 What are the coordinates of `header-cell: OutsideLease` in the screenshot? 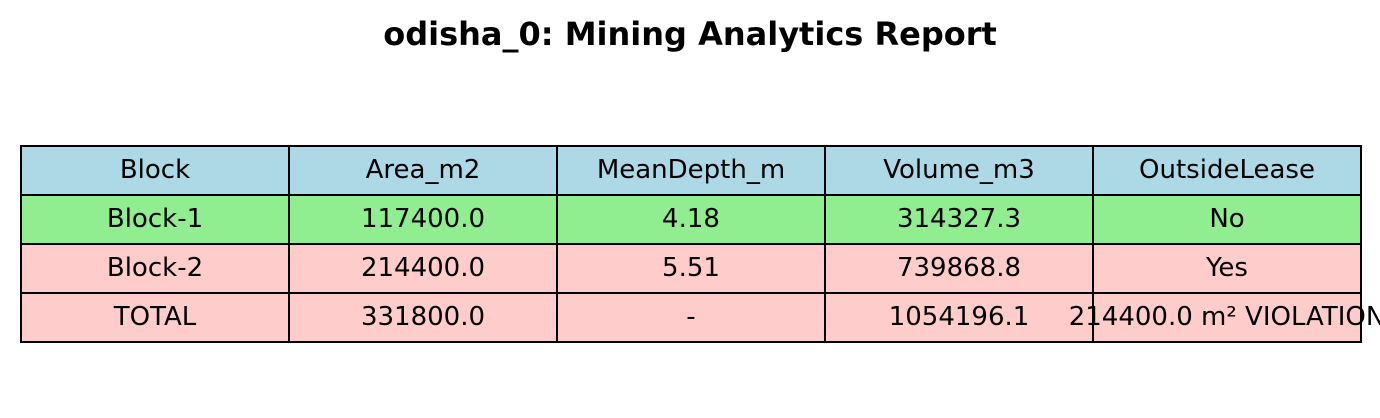 It's located at (1227, 170).